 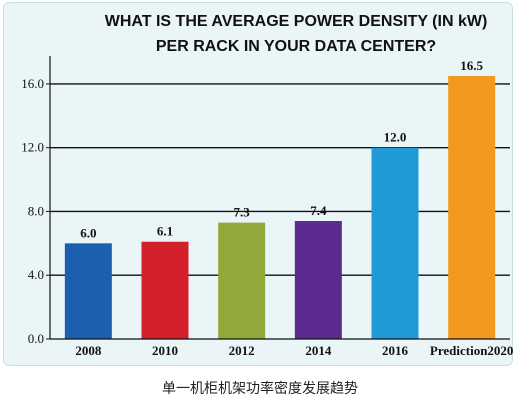 I want to click on y-tick-label: 16.0, so click(x=32, y=83).